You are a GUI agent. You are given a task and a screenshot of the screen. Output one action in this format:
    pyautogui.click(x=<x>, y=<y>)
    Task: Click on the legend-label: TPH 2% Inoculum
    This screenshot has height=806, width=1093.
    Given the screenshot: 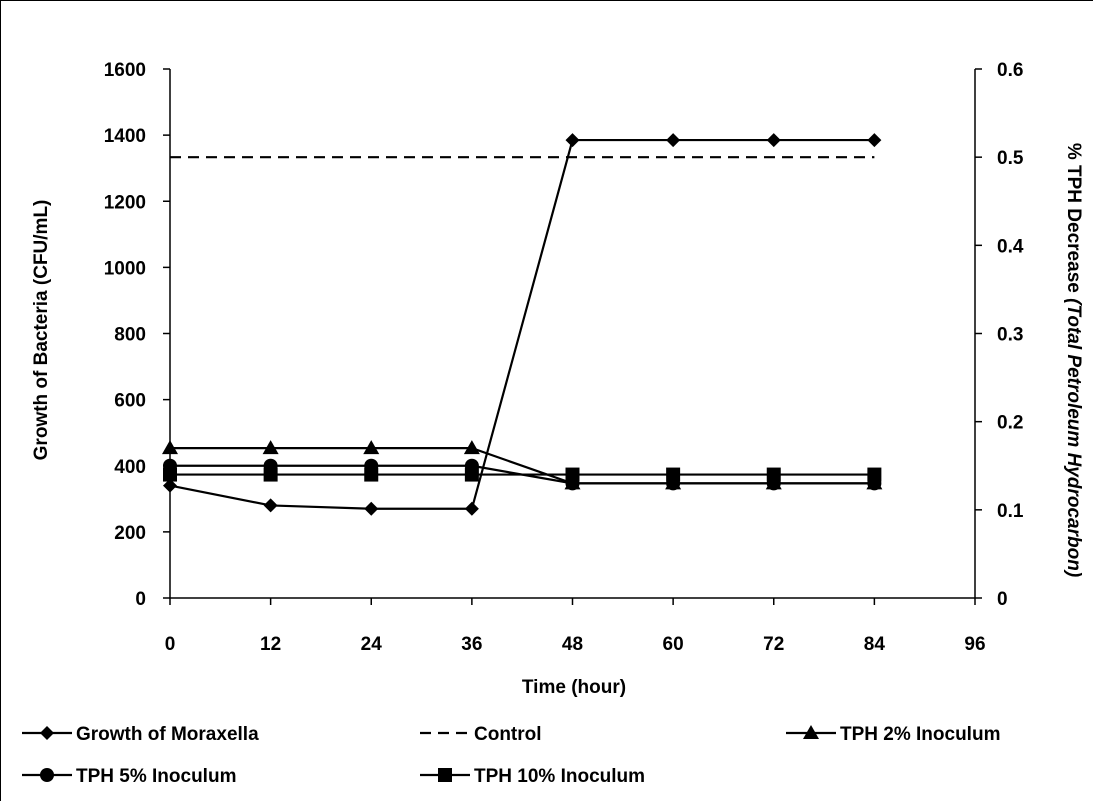 What is the action you would take?
    pyautogui.click(x=920, y=734)
    